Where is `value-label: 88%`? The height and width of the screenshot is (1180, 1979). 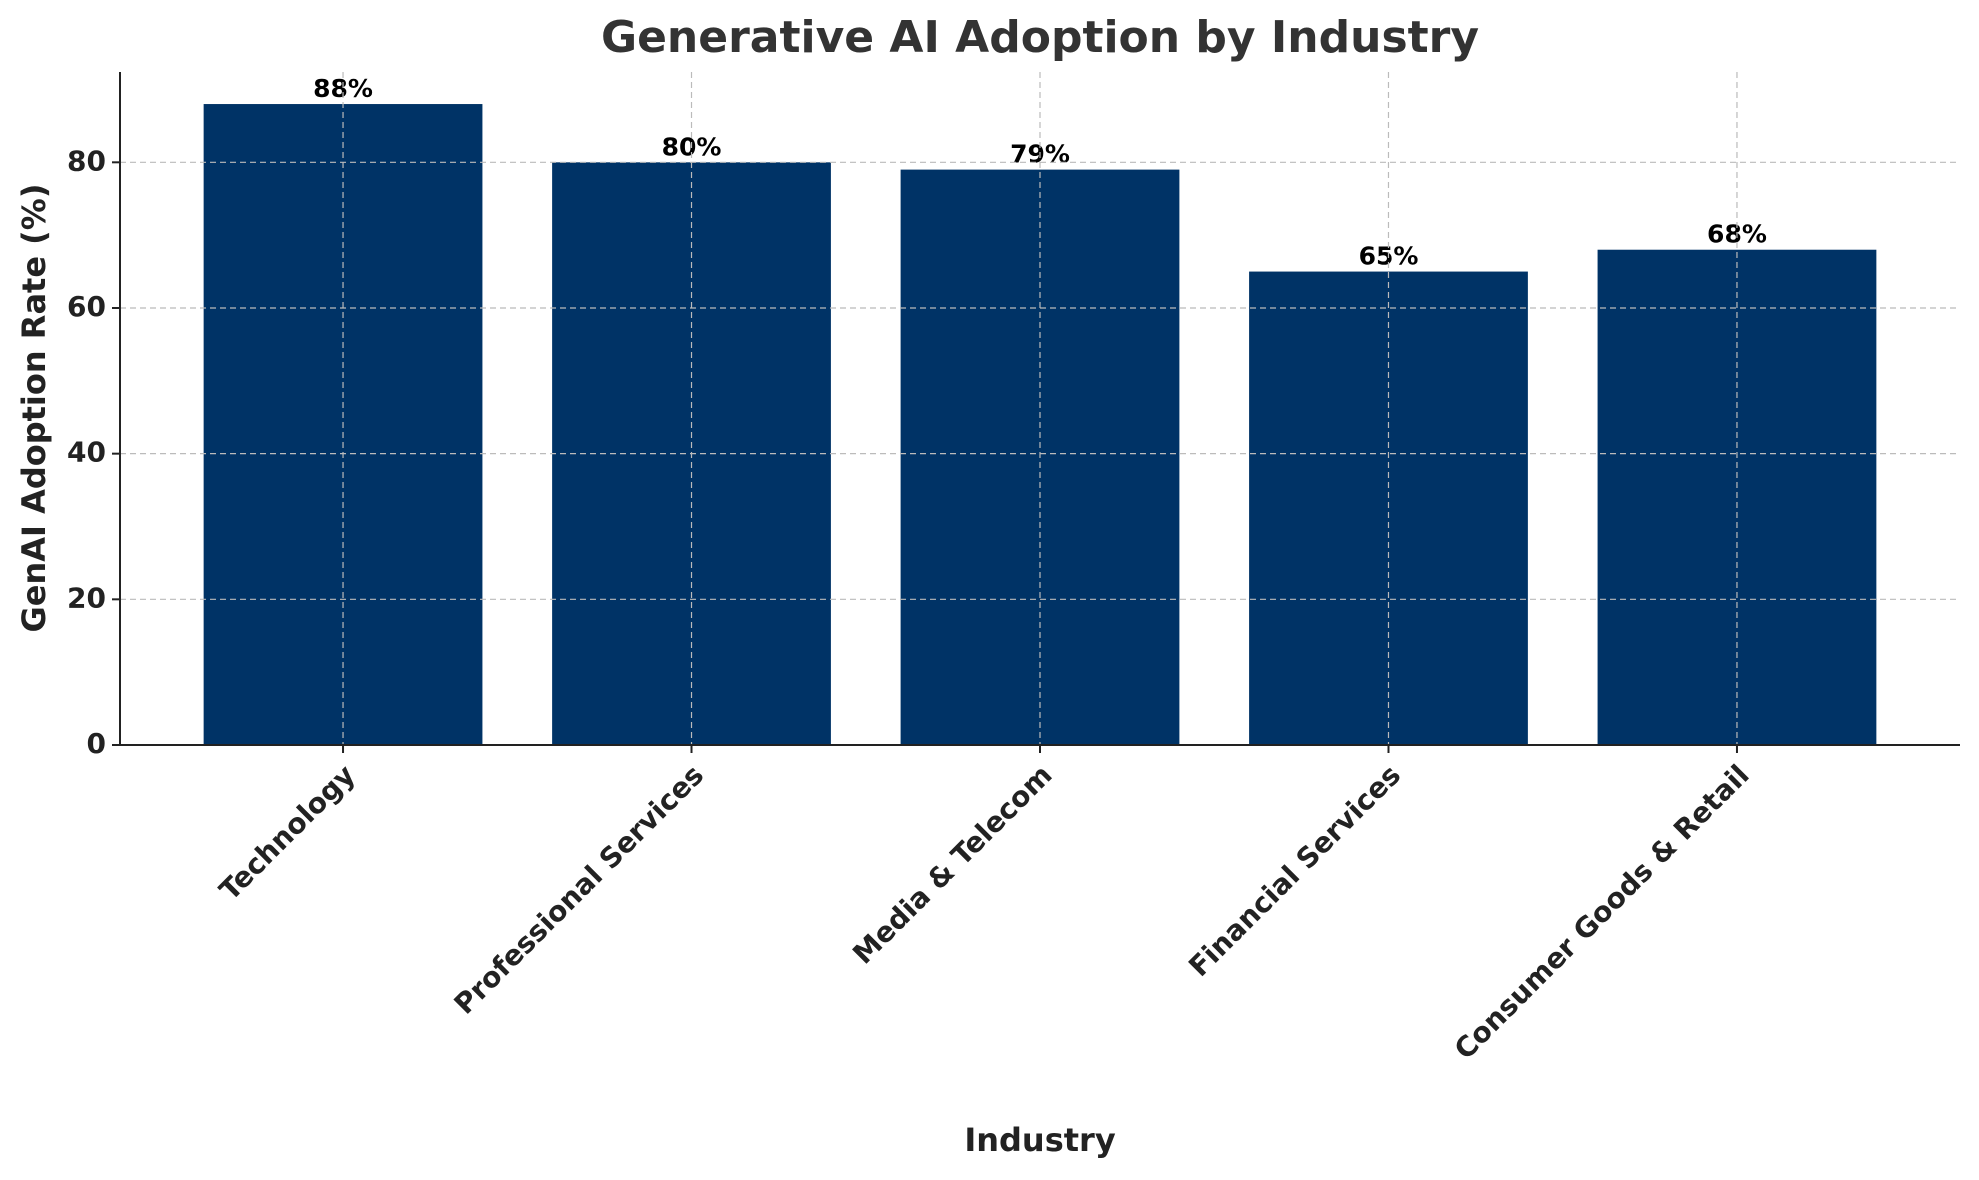 value-label: 88% is located at coordinates (343, 88).